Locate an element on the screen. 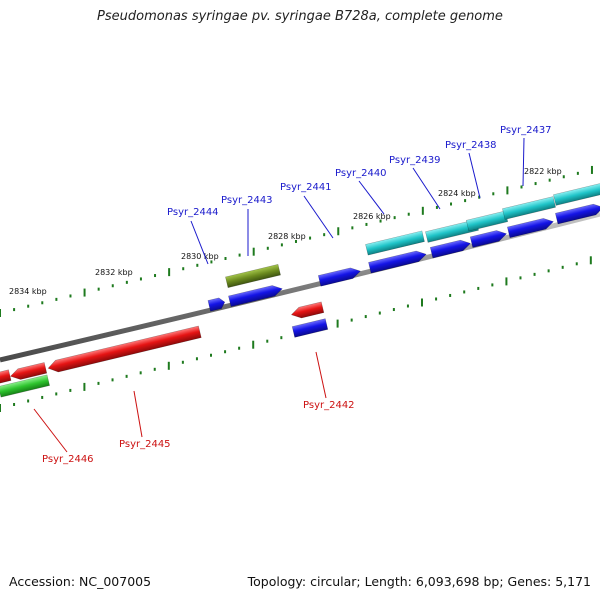 The image size is (600, 600). gene-label-psyr-2444: Psyr_2444 is located at coordinates (193, 212).